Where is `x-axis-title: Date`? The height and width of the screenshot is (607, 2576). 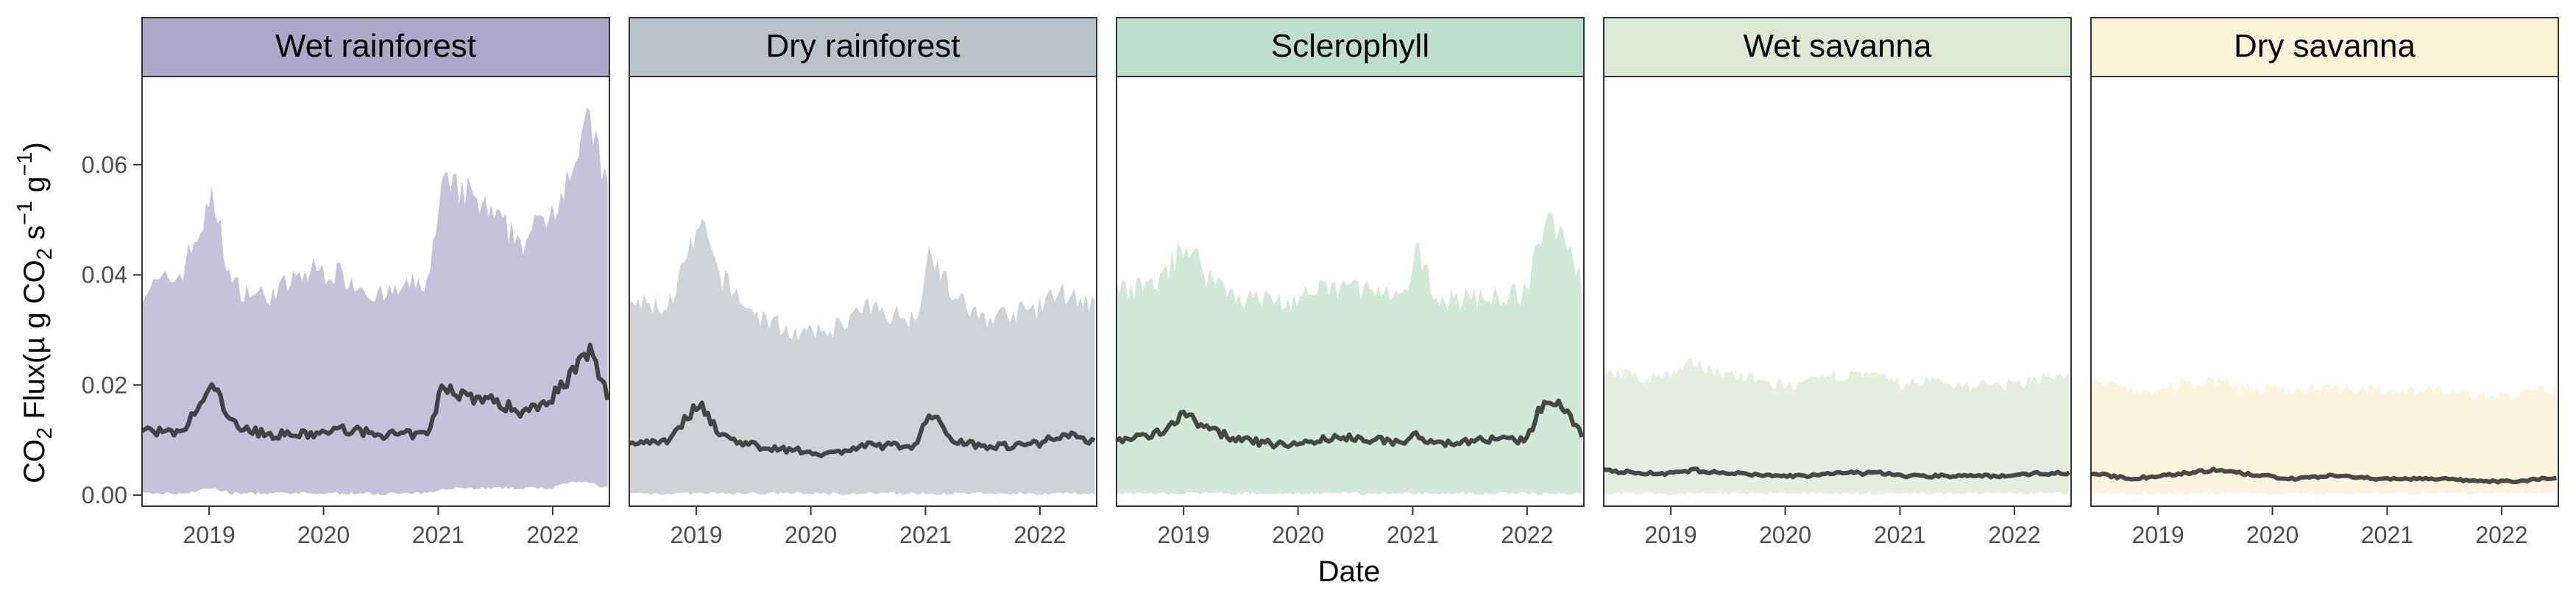
x-axis-title: Date is located at coordinates (1349, 571).